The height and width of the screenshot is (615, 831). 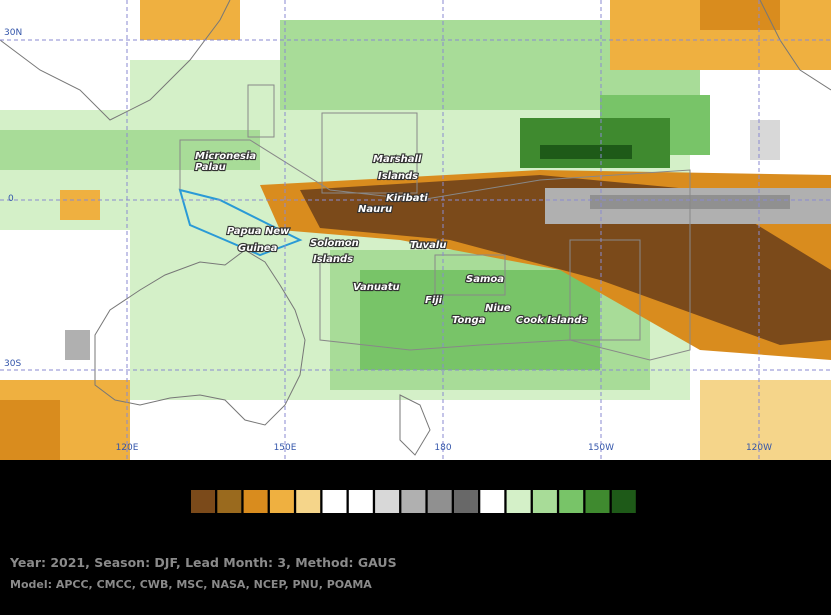 I want to click on lon-label: 120W, so click(x=759, y=448).